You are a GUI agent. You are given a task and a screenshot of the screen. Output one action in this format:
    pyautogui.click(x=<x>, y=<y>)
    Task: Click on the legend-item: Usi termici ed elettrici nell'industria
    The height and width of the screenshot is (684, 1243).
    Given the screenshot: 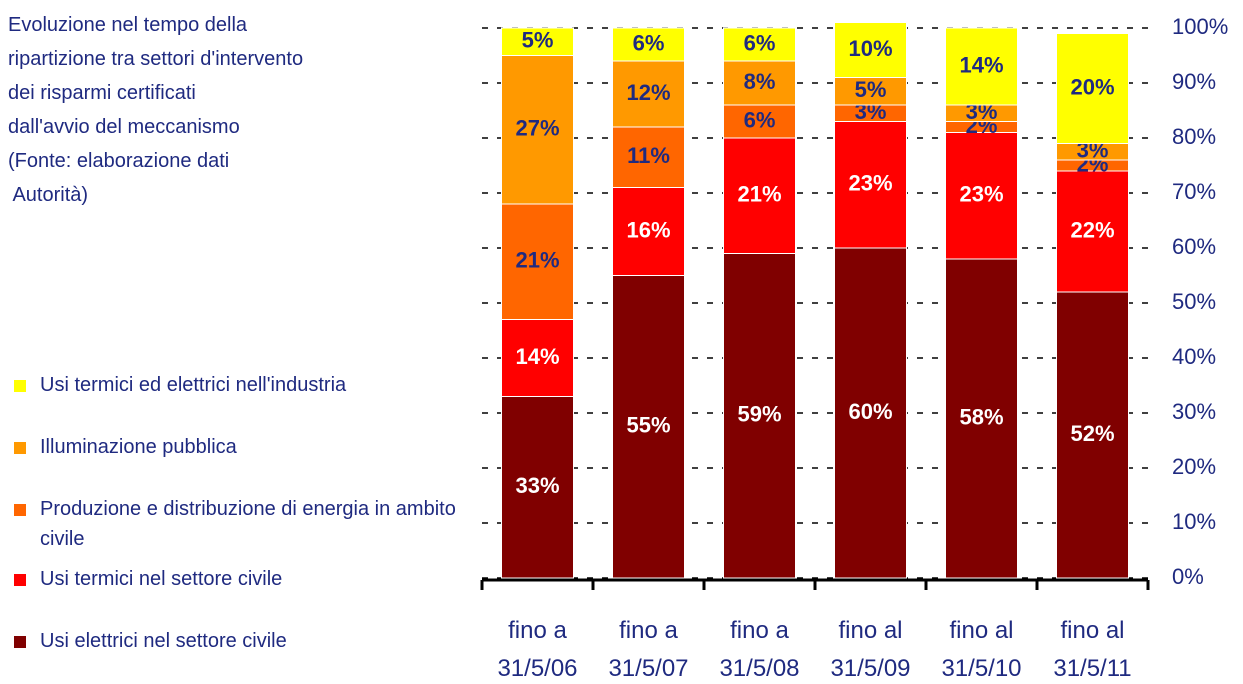 What is the action you would take?
    pyautogui.click(x=244, y=385)
    